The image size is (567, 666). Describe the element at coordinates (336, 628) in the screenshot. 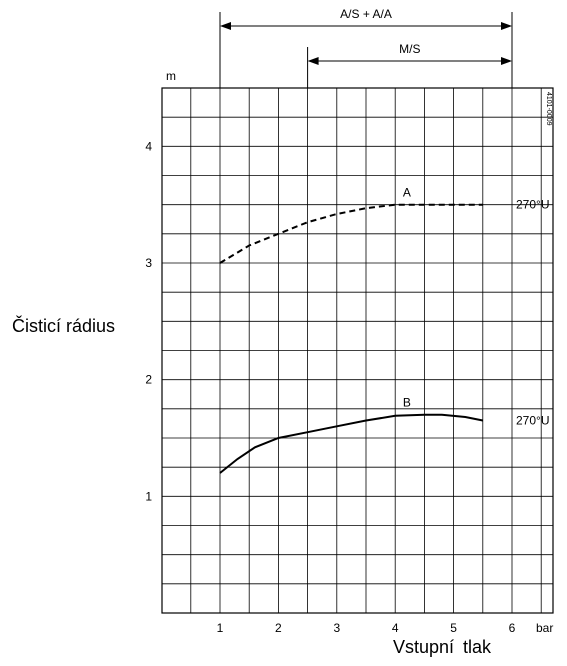

I see `x-tick-label: 3` at that location.